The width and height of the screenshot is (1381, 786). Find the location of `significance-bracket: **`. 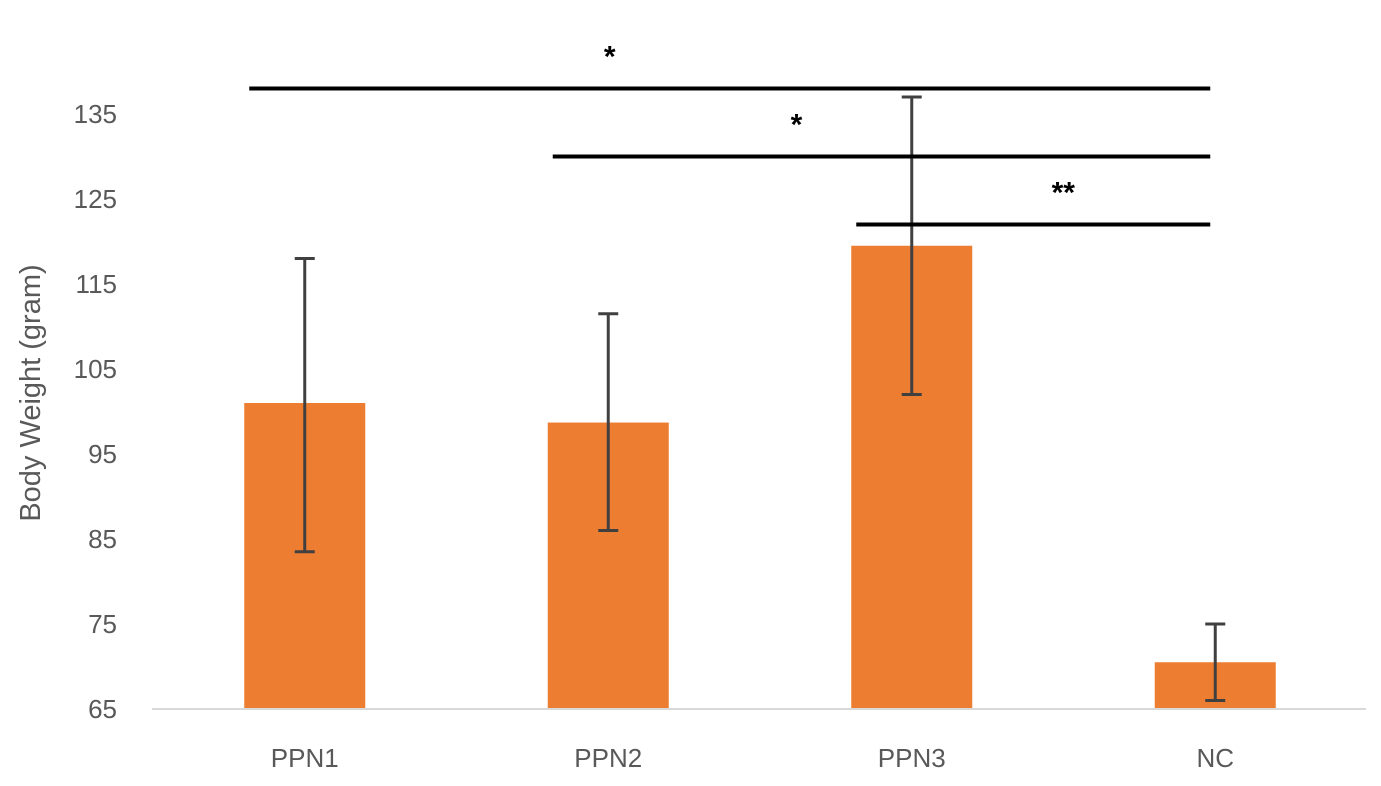

significance-bracket: ** is located at coordinates (1033, 202).